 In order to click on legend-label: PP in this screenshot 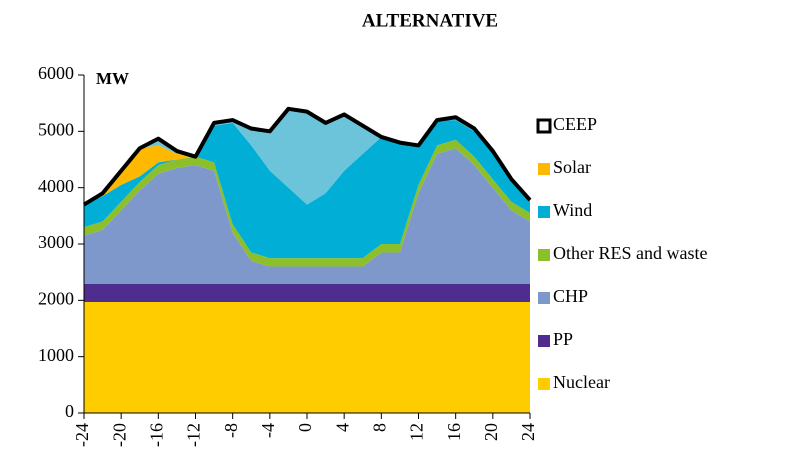, I will do `click(563, 339)`.